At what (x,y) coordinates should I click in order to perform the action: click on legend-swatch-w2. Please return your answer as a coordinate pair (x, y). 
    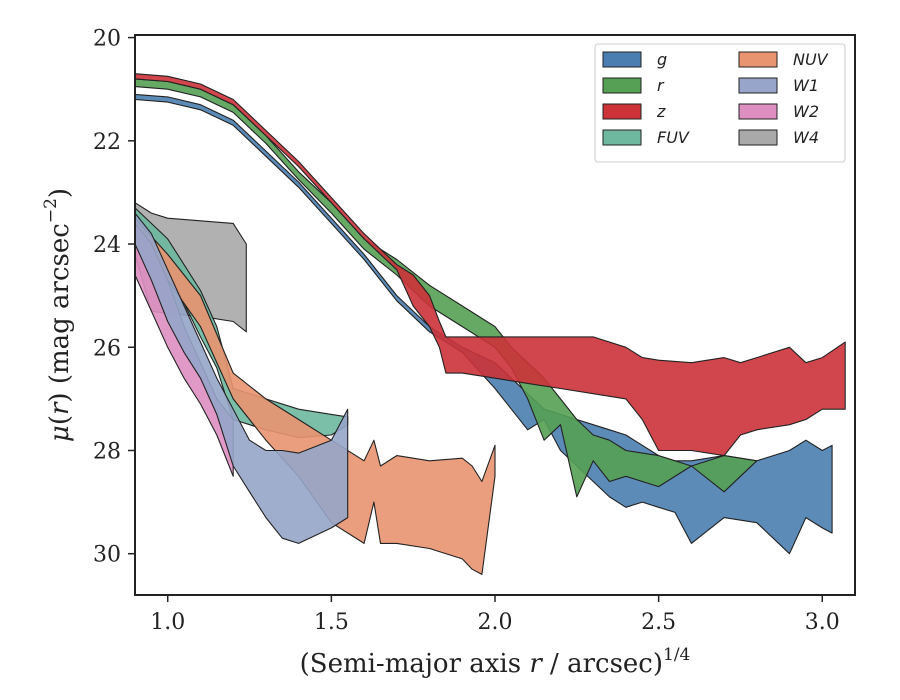
    Looking at the image, I should click on (758, 111).